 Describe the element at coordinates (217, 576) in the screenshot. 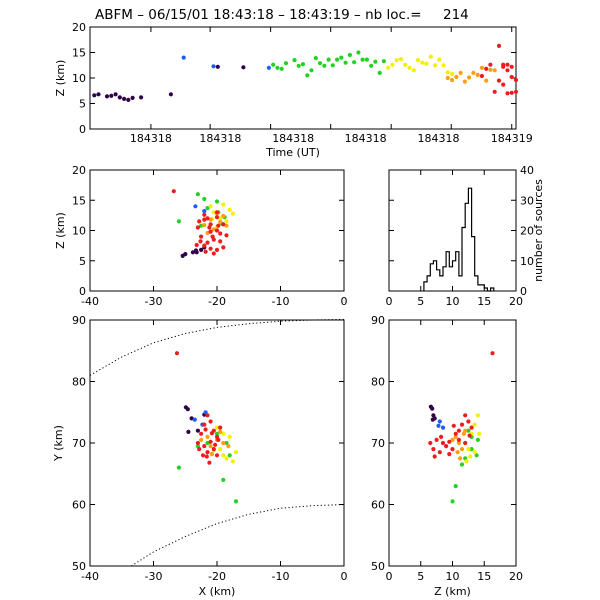

I see `xy-panel-xtick-label: -20` at that location.